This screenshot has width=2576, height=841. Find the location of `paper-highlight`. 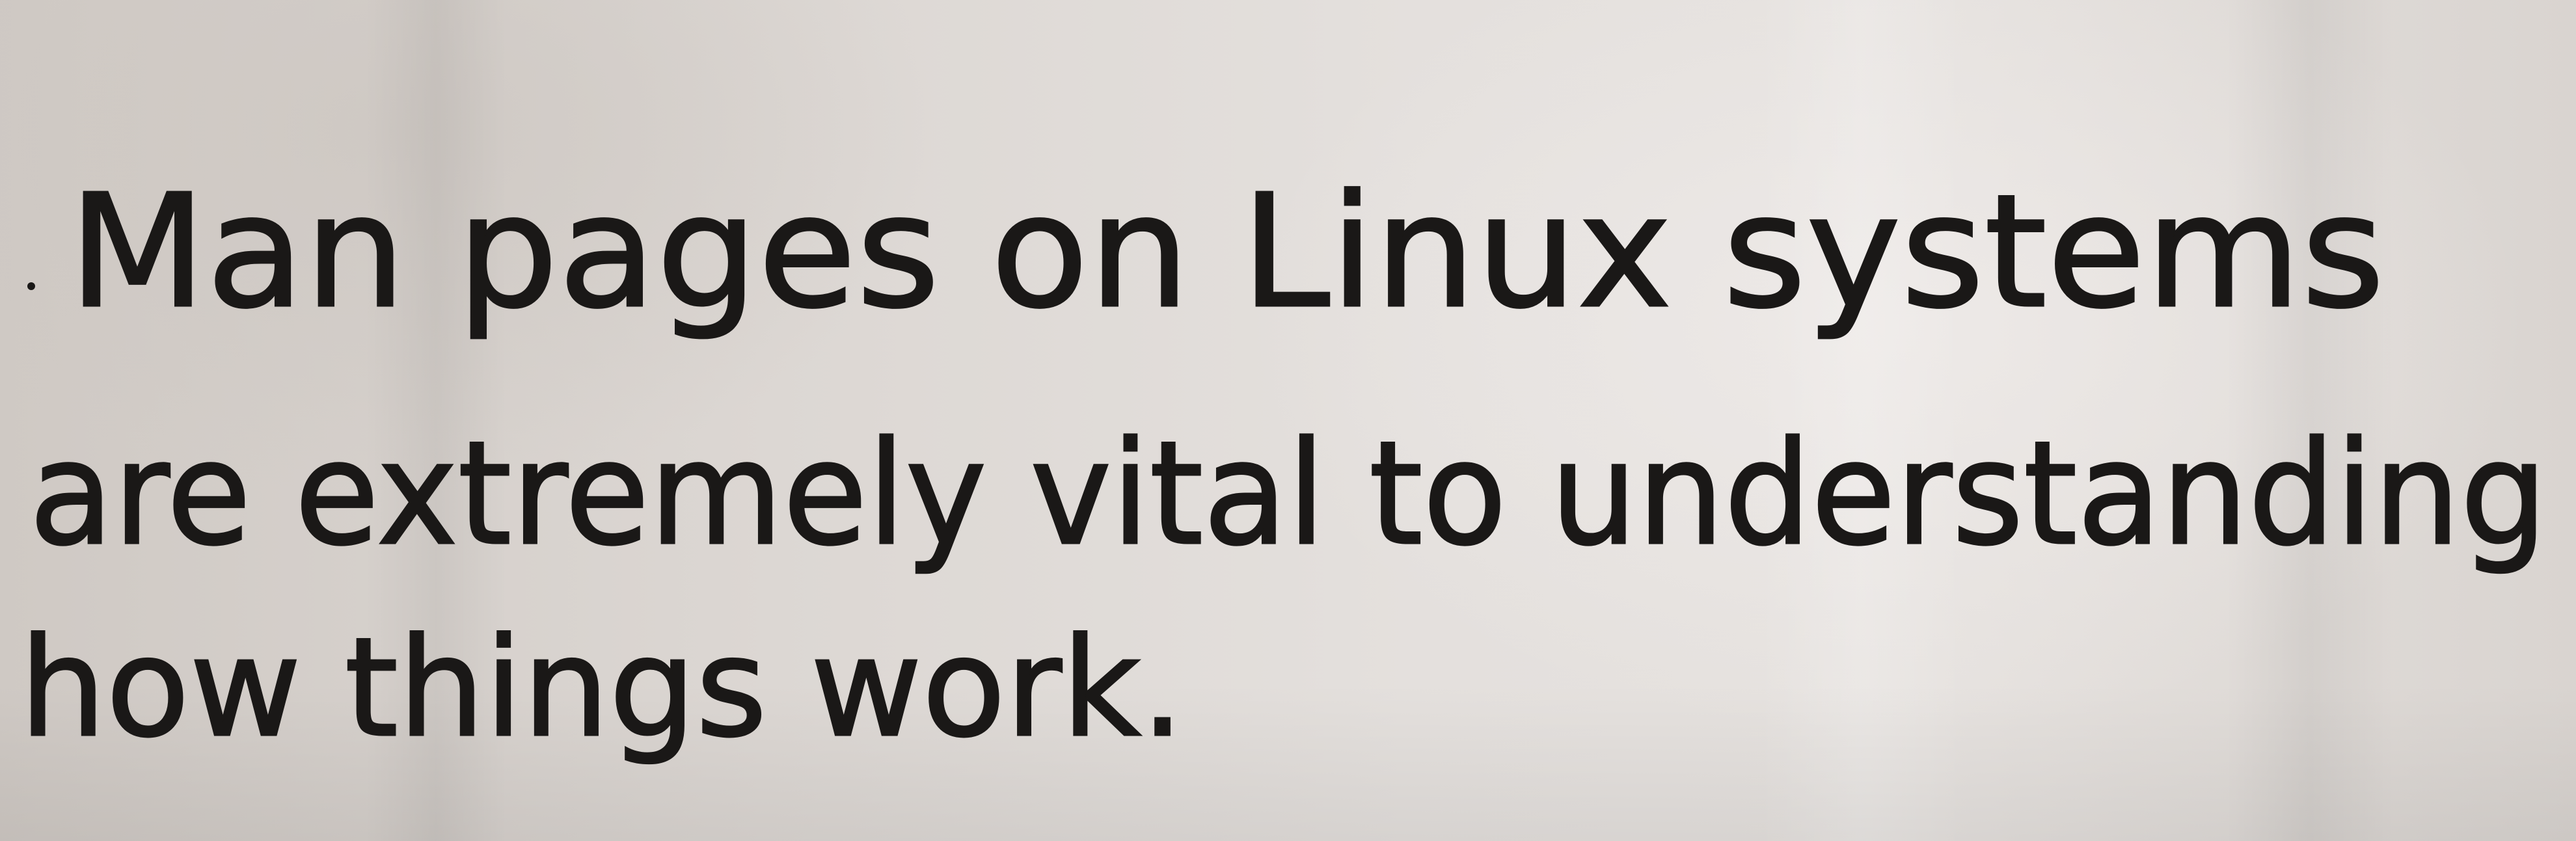

paper-highlight is located at coordinates (1861, 420).